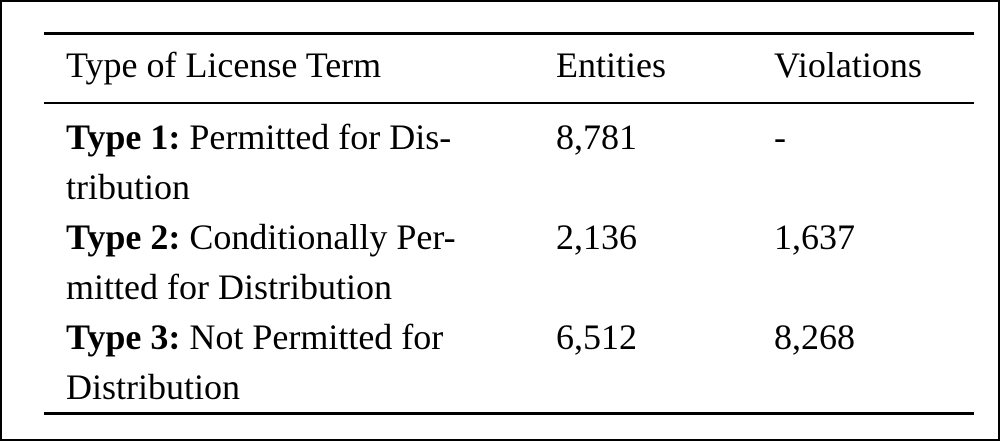 Image resolution: width=1000 pixels, height=441 pixels. Describe the element at coordinates (153, 387) in the screenshot. I see `term-line-2: Distribution` at that location.